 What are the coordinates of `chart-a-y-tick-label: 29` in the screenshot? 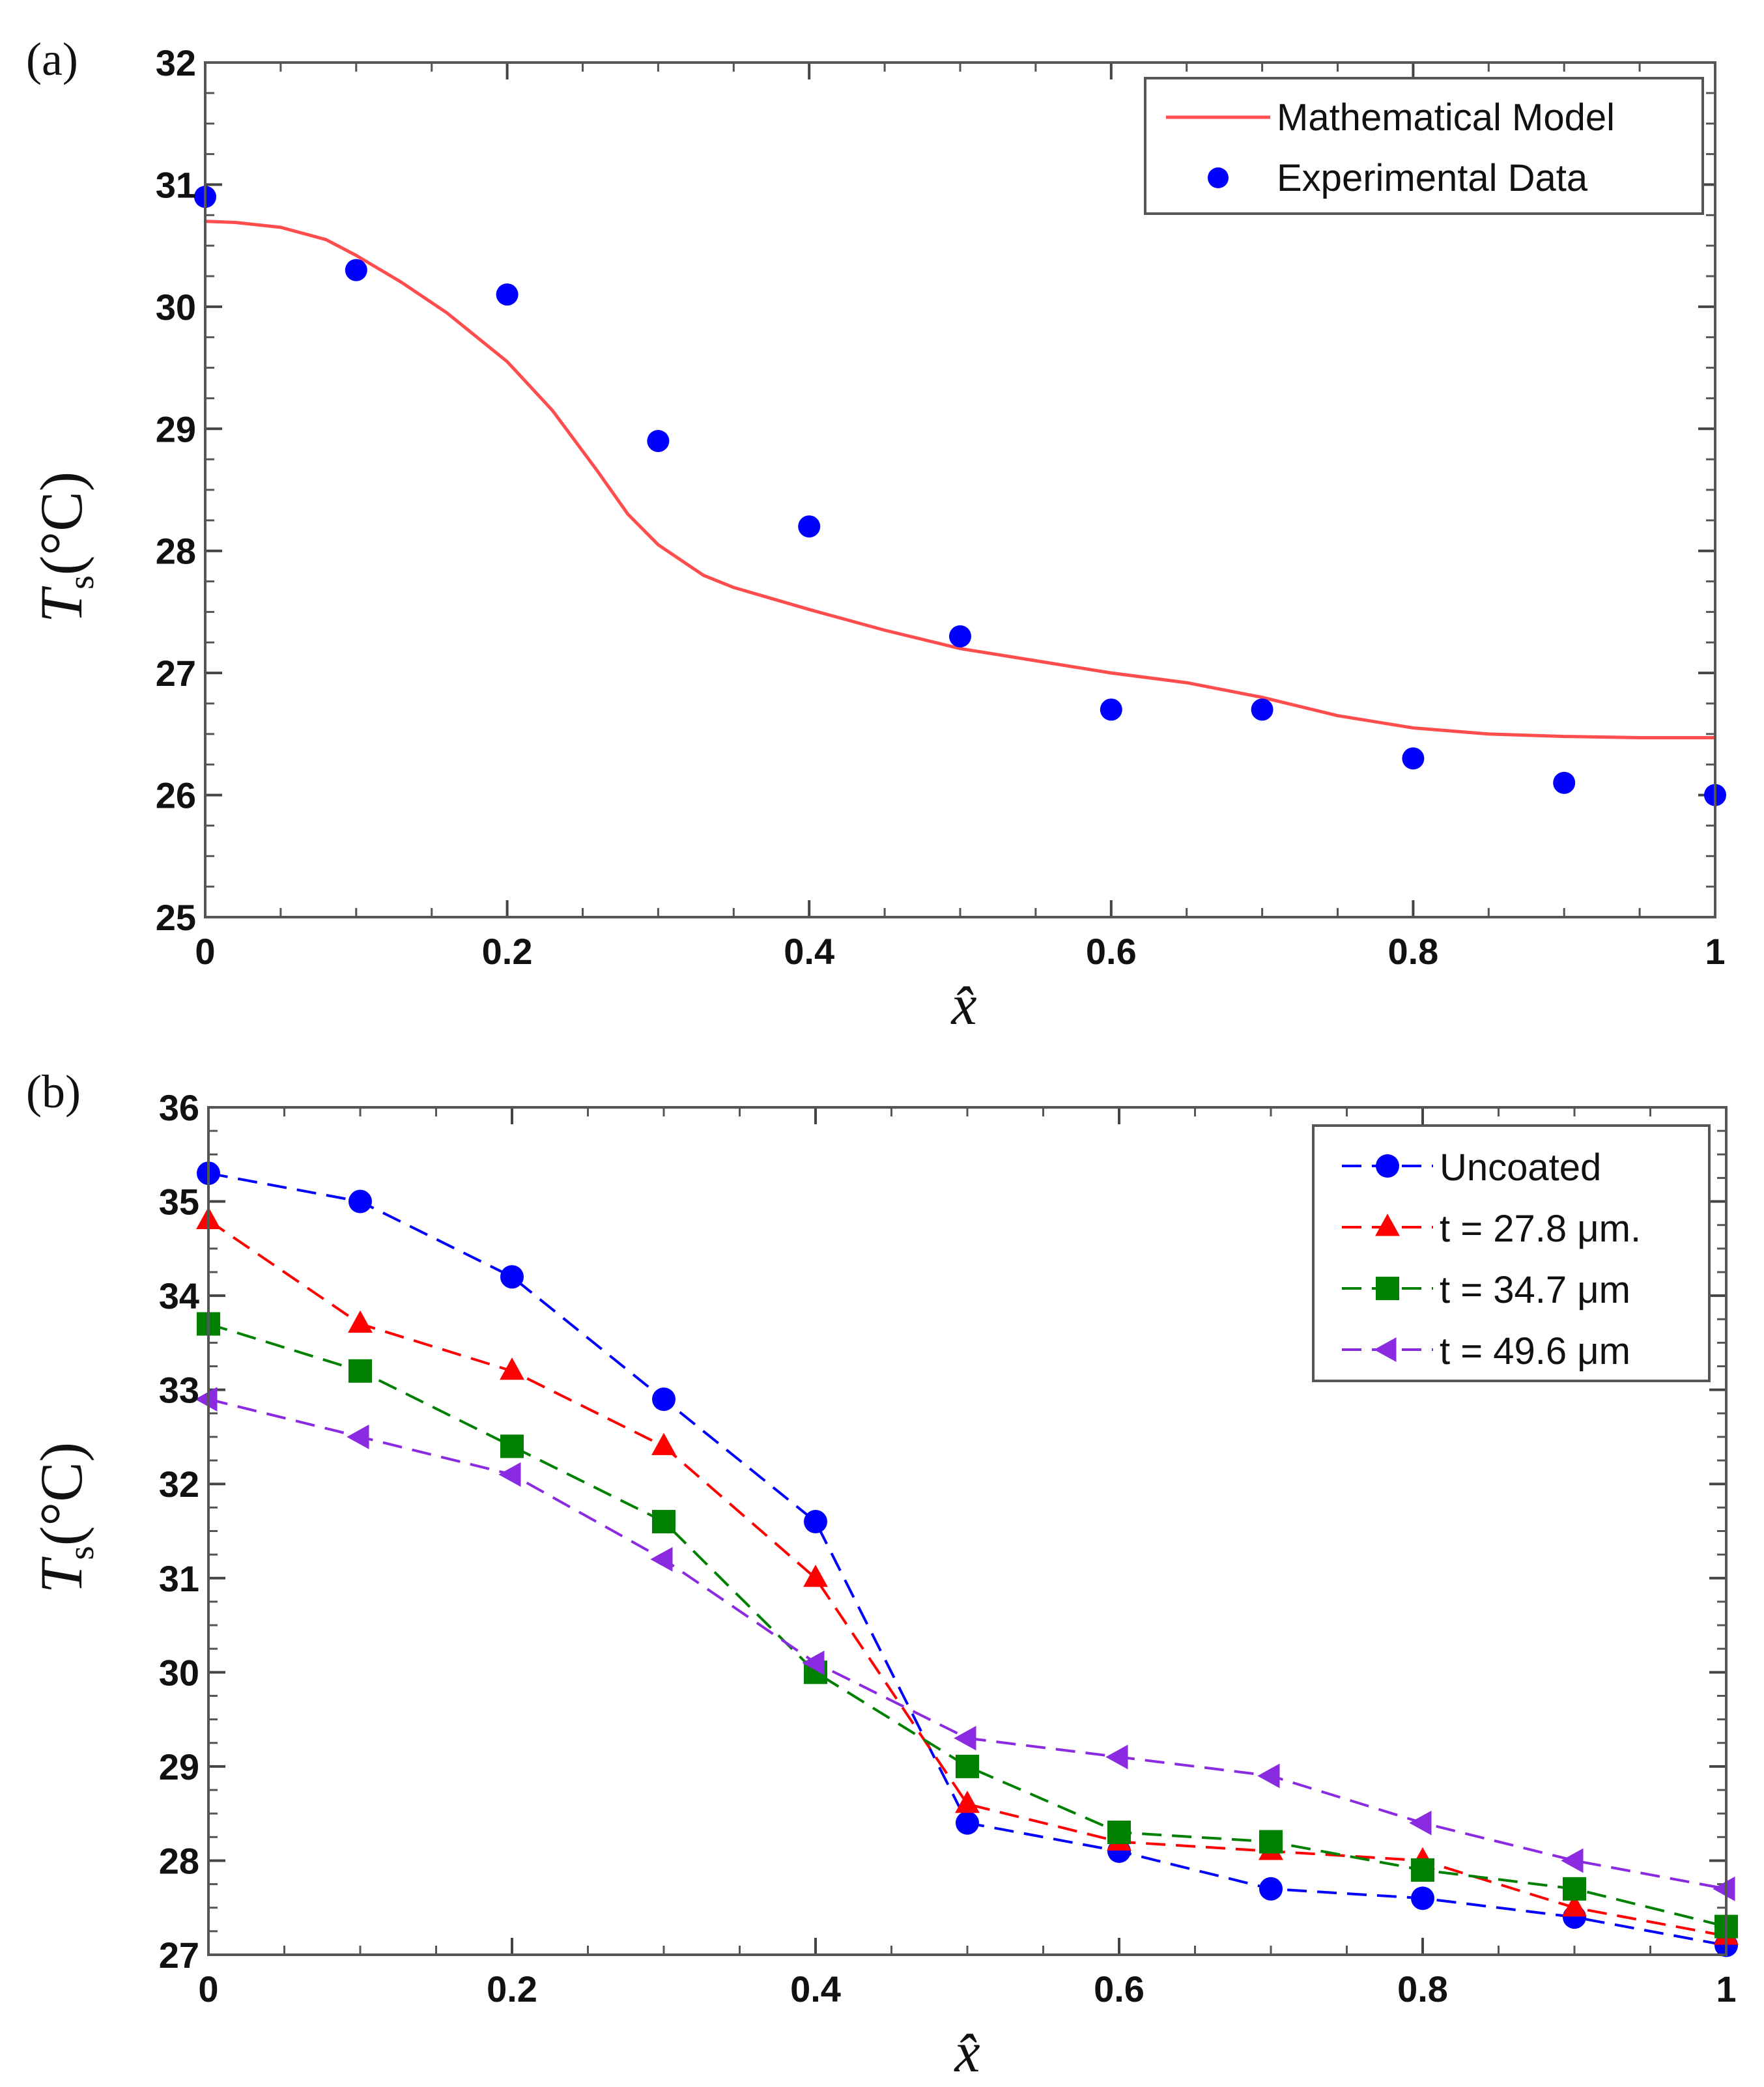 It's located at (176, 428).